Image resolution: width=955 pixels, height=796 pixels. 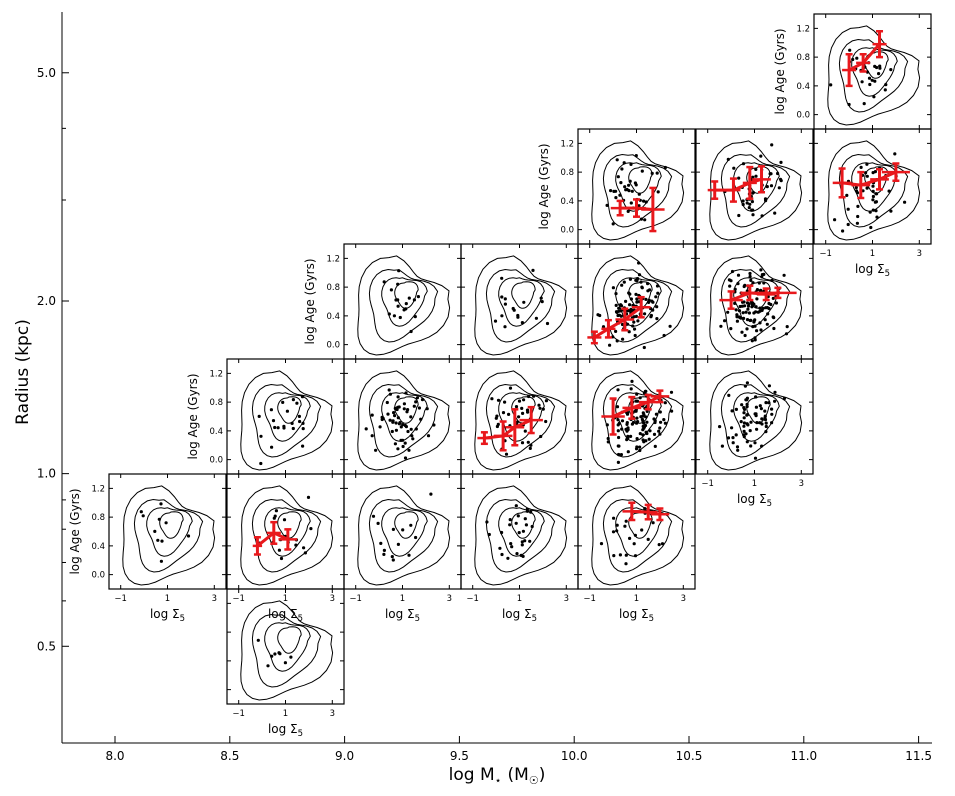 What do you see at coordinates (872, 270) in the screenshot?
I see `inset-x-axis-label: log Σ5` at bounding box center [872, 270].